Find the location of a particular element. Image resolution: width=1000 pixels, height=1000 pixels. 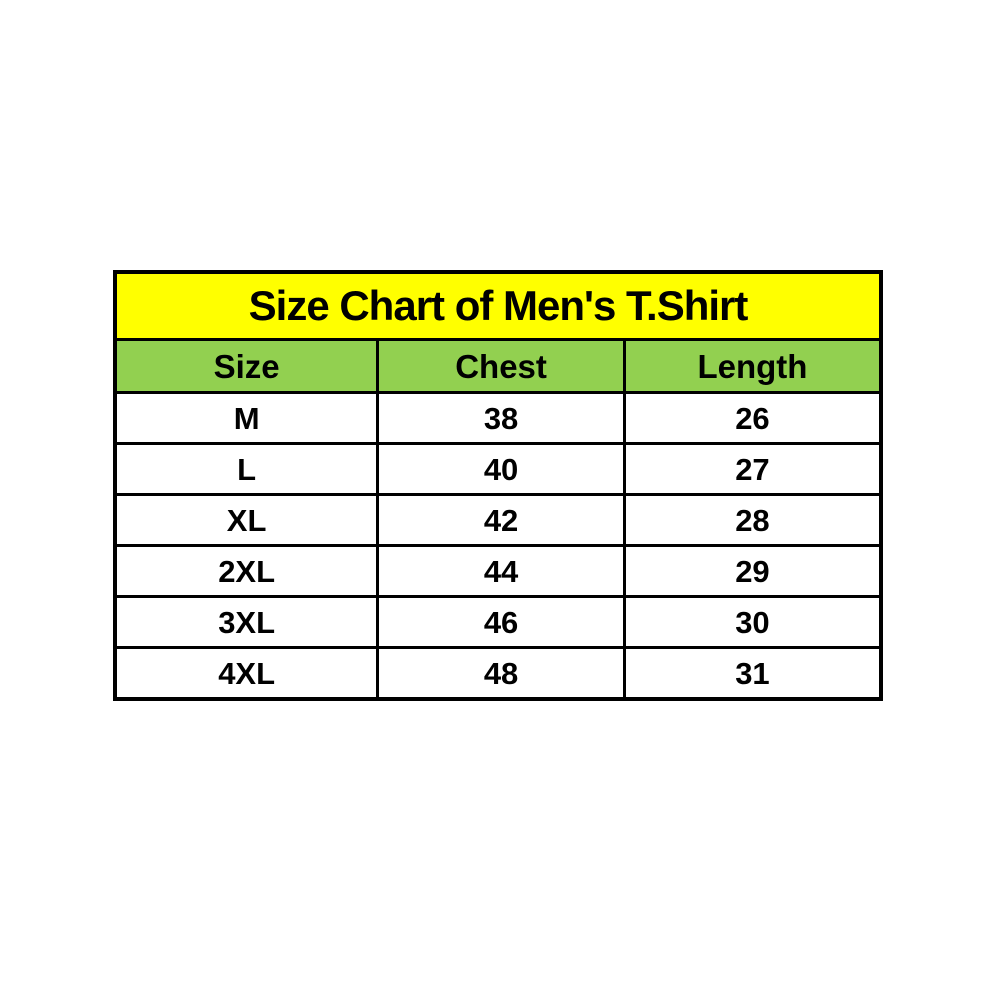

table-row: 3XL 46 30 is located at coordinates (498, 622).